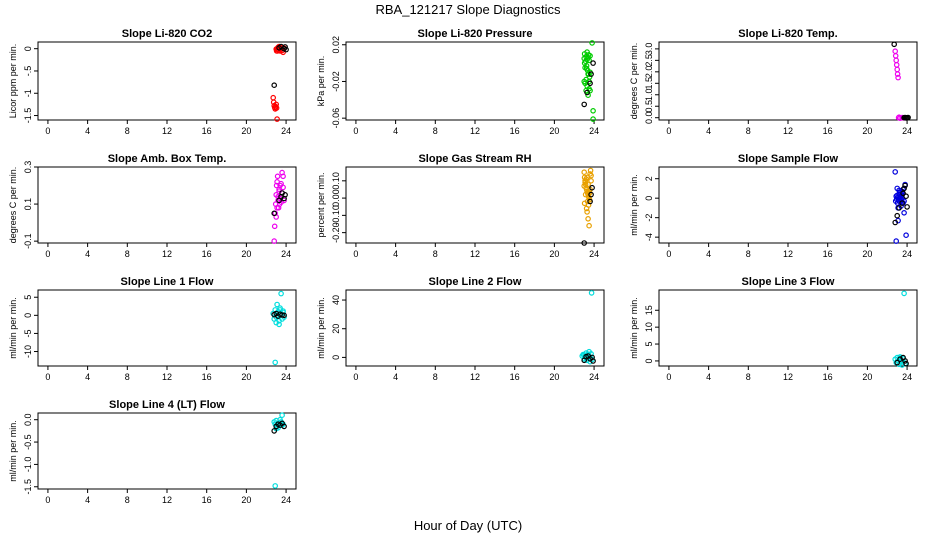 Image resolution: width=936 pixels, height=545 pixels. What do you see at coordinates (649, 106) in the screenshot?
I see `y-tick-label: 0.5` at bounding box center [649, 106].